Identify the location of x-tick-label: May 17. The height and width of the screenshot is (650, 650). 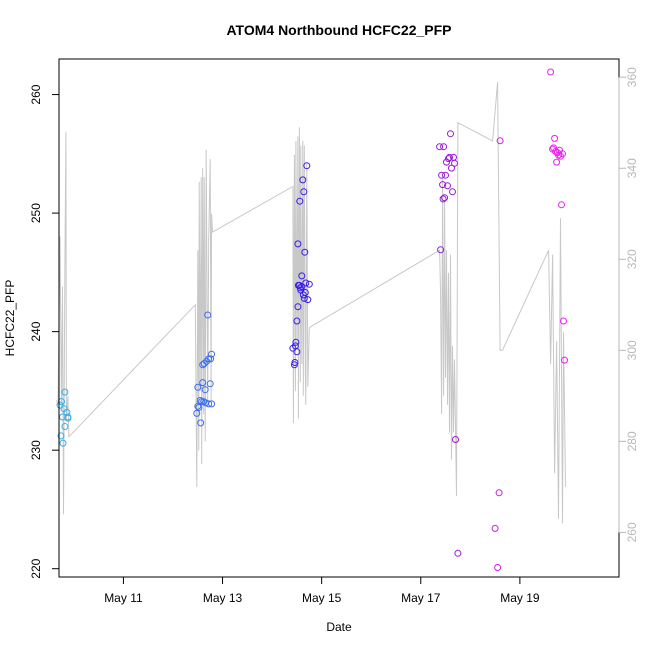
(421, 598).